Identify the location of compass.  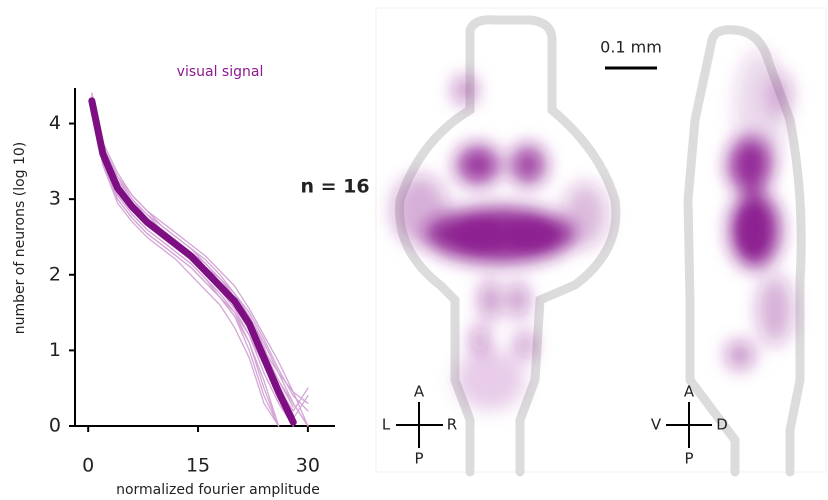
(554, 425).